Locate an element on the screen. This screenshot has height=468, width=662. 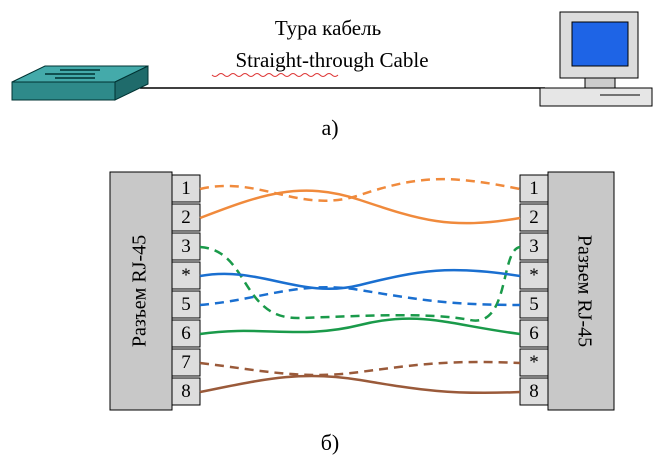
computer-icon is located at coordinates (596, 59).